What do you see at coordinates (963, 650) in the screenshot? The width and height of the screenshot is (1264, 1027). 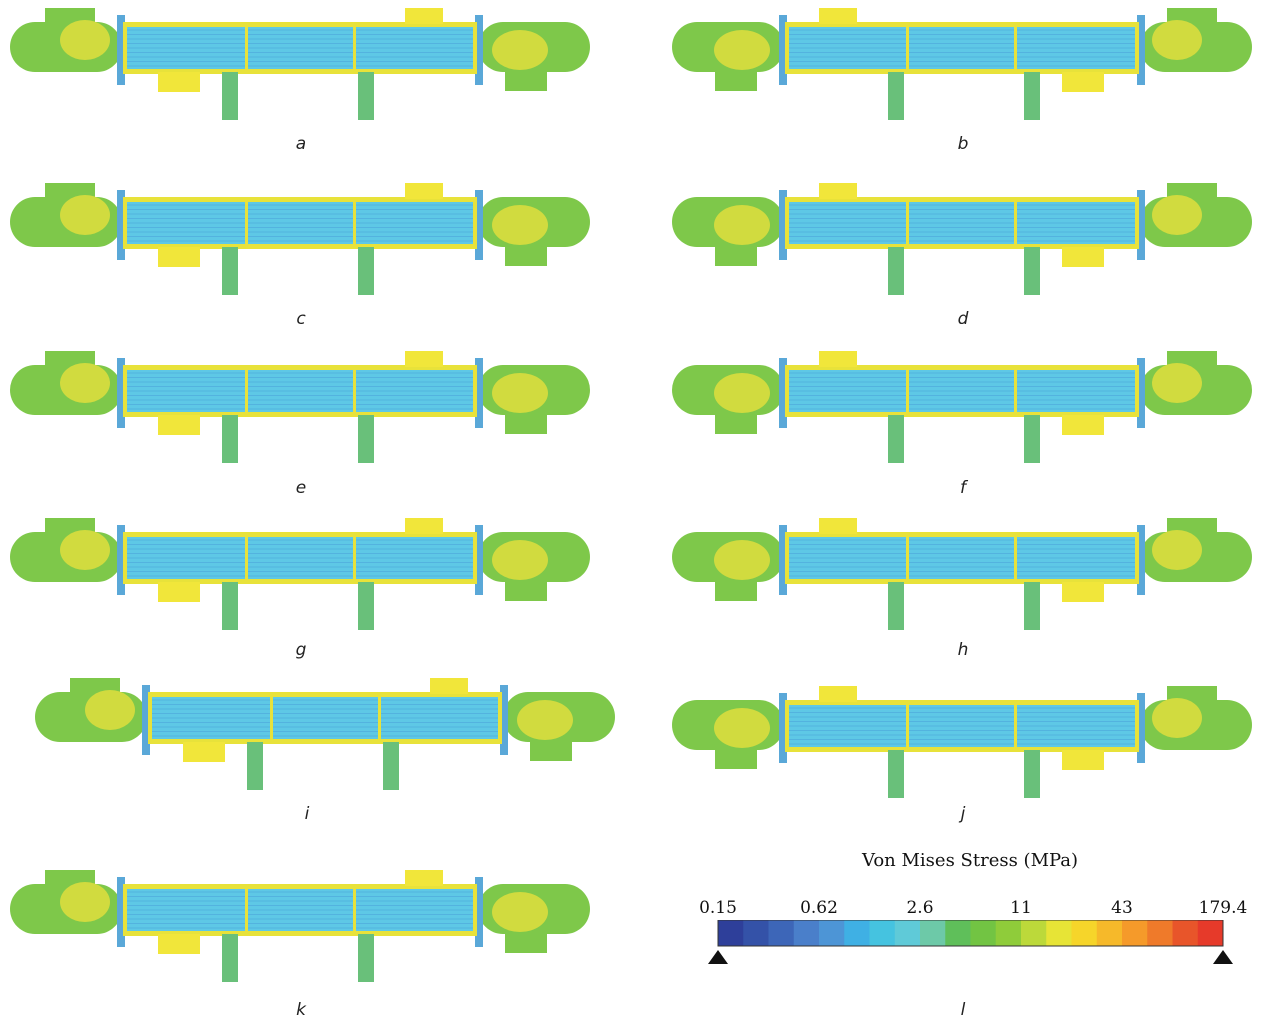 I see `panel-label: h` at bounding box center [963, 650].